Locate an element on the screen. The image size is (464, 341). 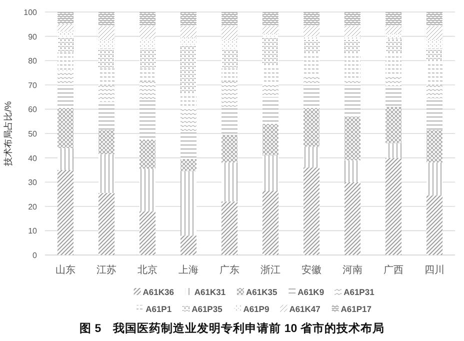
y-tick-label: 50 is located at coordinates (33, 134).